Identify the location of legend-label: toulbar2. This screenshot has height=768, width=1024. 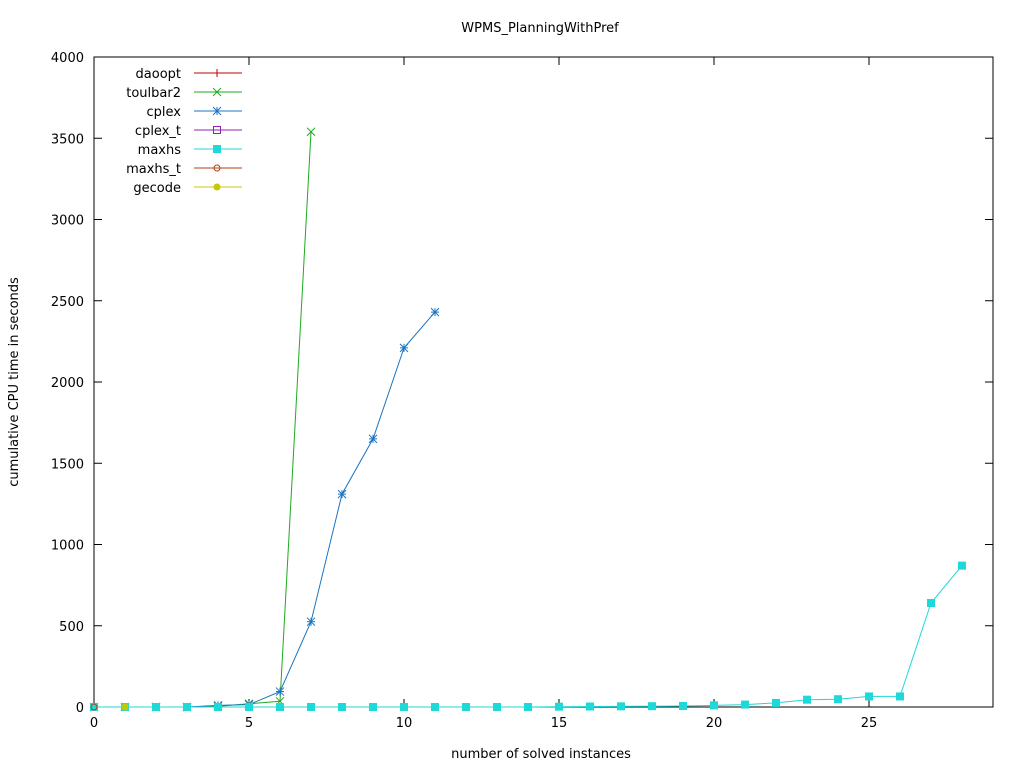
(153, 93).